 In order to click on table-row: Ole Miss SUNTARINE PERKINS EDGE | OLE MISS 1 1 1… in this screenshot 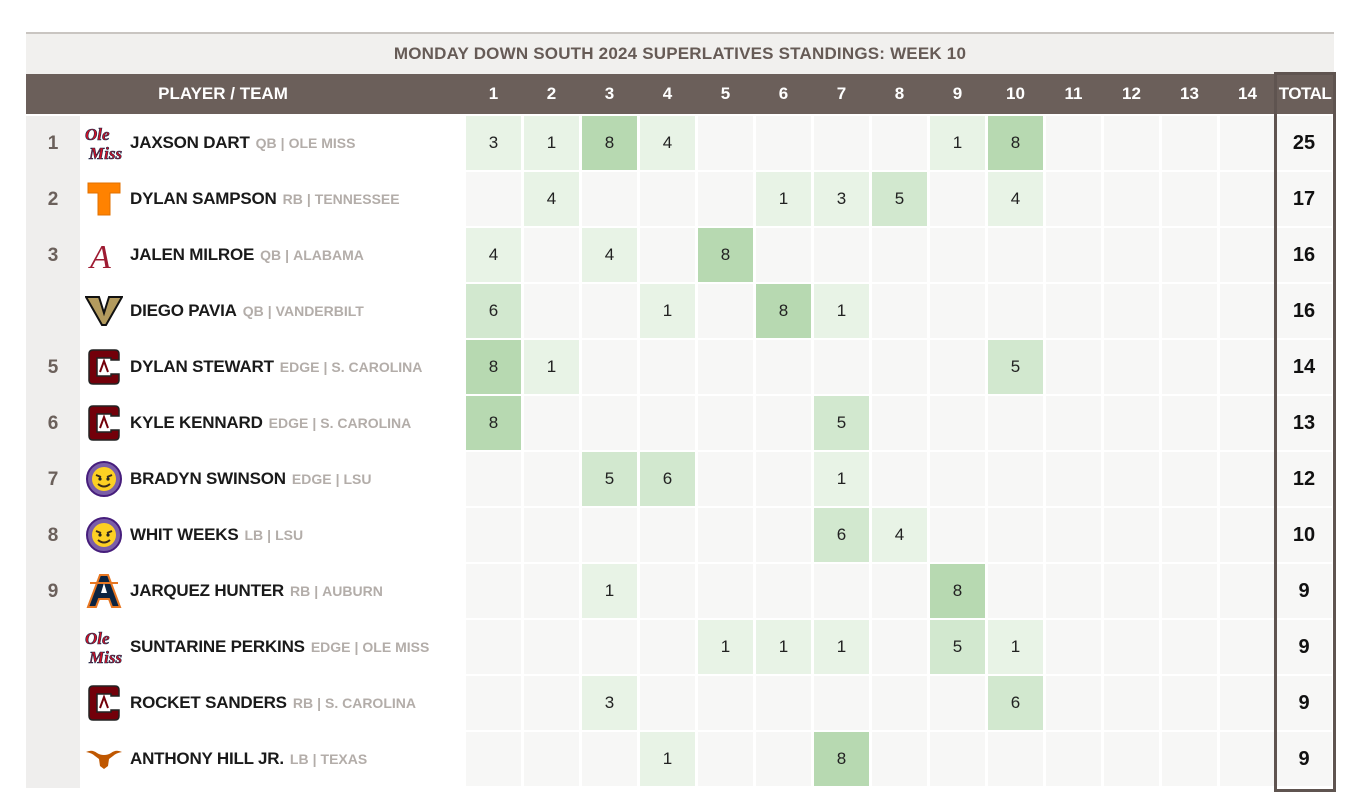, I will do `click(680, 648)`.